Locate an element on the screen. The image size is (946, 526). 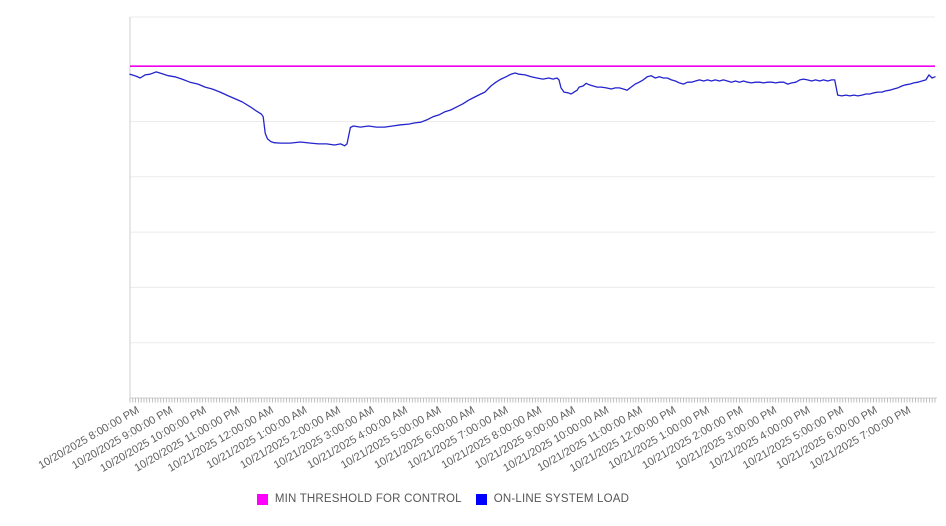
legend-swatch-magenta-icon is located at coordinates (262, 499).